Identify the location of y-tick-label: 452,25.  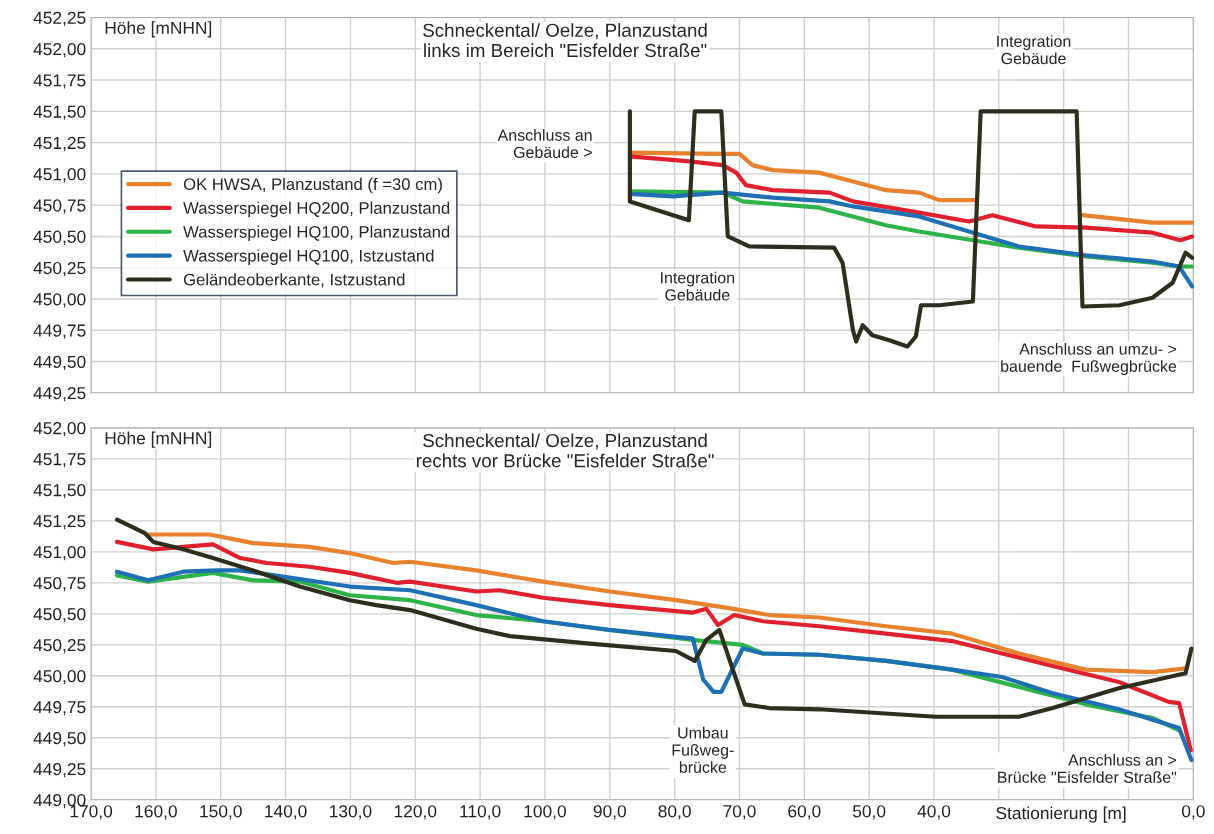
(59, 19).